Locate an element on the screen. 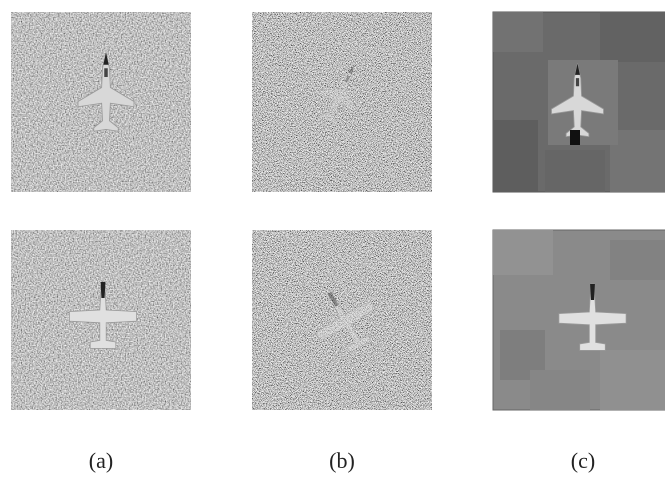 The height and width of the screenshot is (479, 665). panel-label: (c) is located at coordinates (583, 460).